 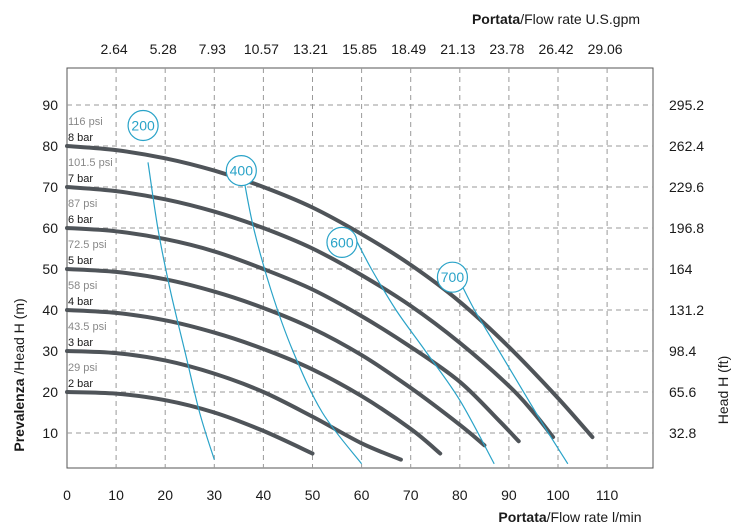 What do you see at coordinates (82, 368) in the screenshot?
I see `psi-label: 29 psi` at bounding box center [82, 368].